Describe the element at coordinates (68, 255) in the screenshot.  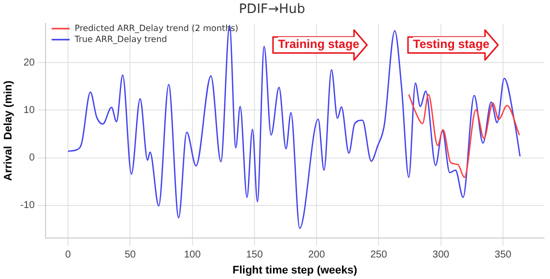
I see `x-tick-label: 0` at that location.